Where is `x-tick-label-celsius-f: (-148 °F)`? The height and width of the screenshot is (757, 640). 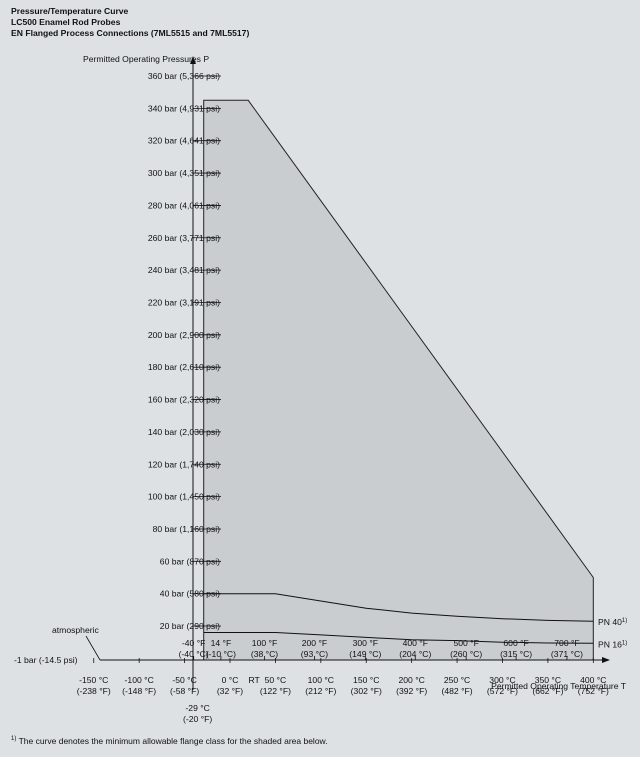
x-tick-label-celsius-f: (-148 °F) is located at coordinates (139, 691).